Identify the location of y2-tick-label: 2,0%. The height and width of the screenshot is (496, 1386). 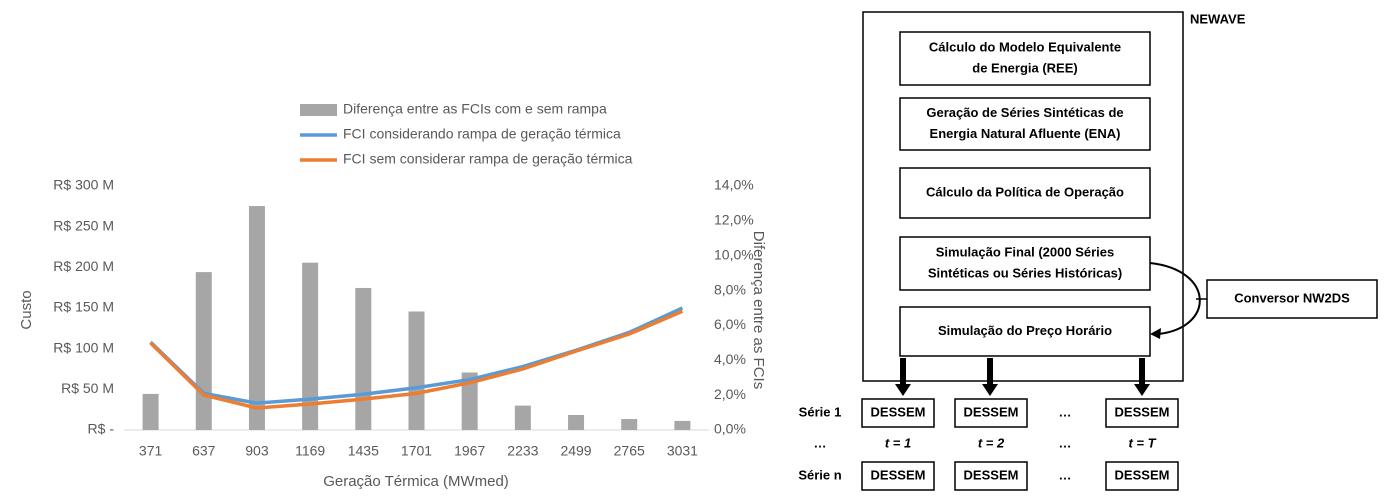
(730, 394).